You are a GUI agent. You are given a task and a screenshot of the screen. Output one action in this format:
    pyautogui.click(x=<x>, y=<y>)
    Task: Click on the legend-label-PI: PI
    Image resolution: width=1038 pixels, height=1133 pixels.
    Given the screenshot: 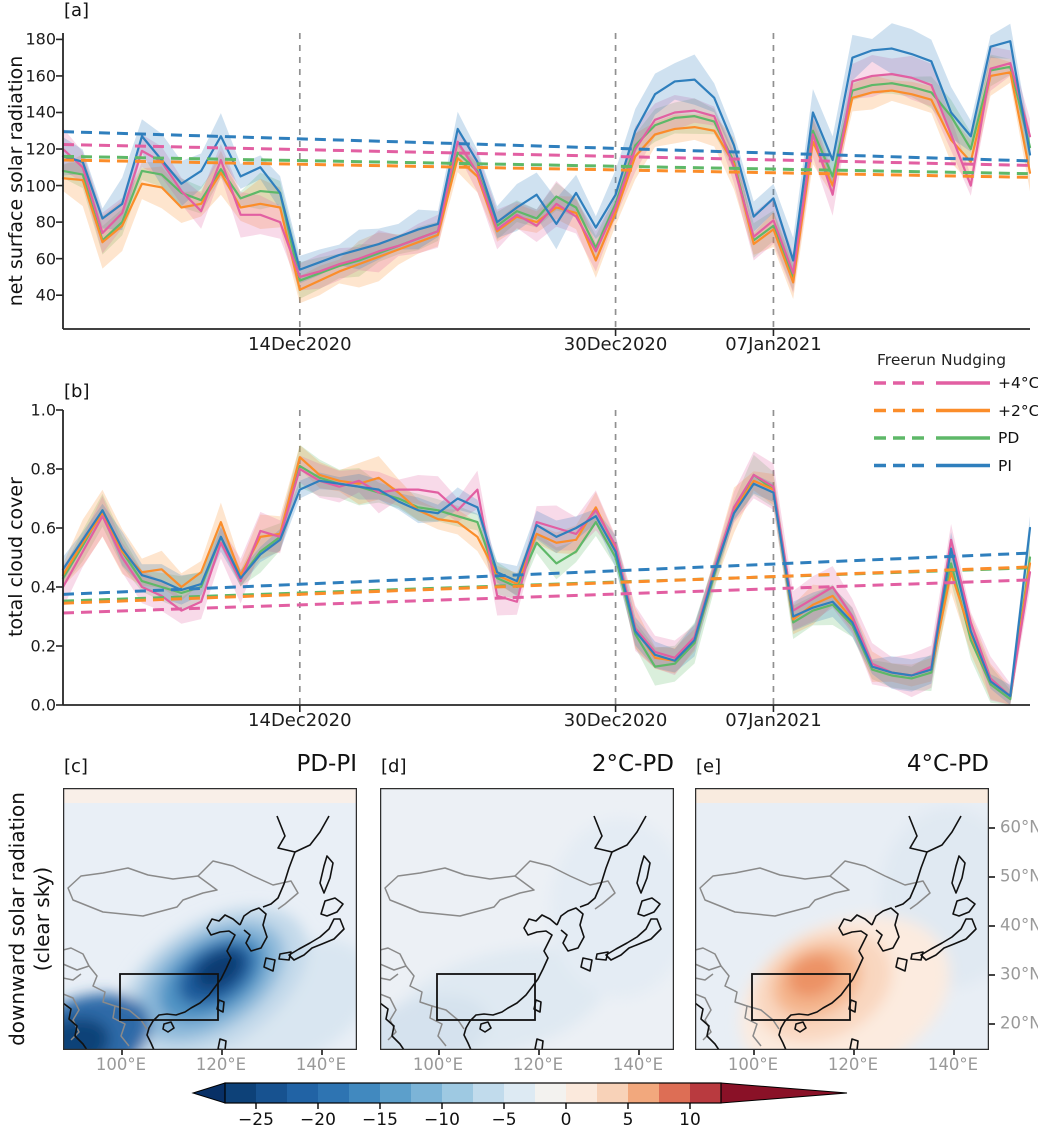 What is the action you would take?
    pyautogui.click(x=1005, y=465)
    